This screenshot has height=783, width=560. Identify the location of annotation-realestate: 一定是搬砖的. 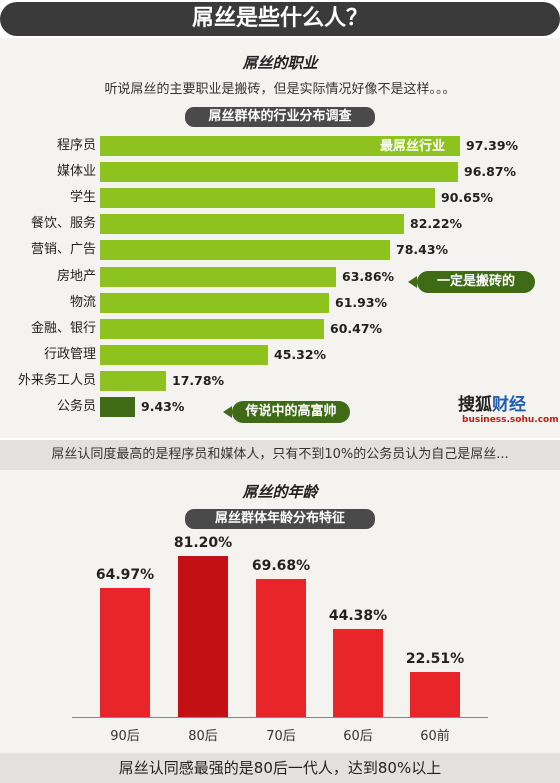
(476, 282).